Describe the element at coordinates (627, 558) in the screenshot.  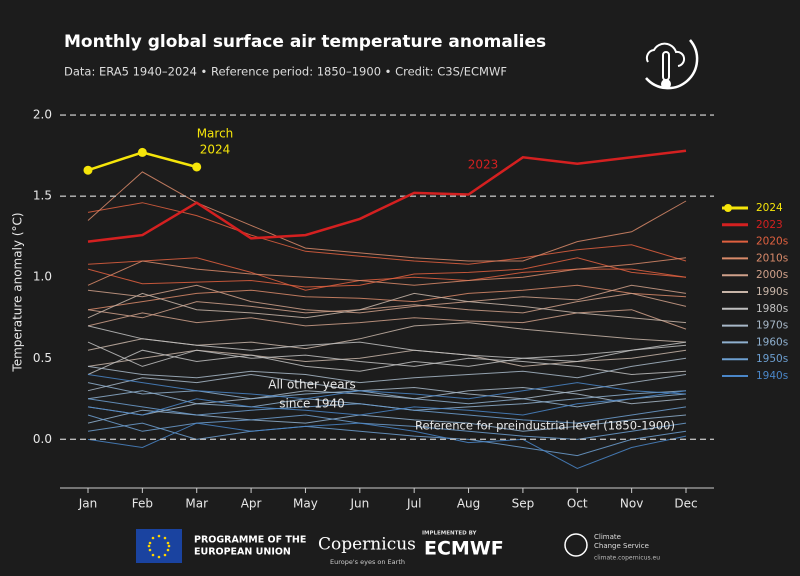
I see `c3s-url: climate.copernicus.eu` at that location.